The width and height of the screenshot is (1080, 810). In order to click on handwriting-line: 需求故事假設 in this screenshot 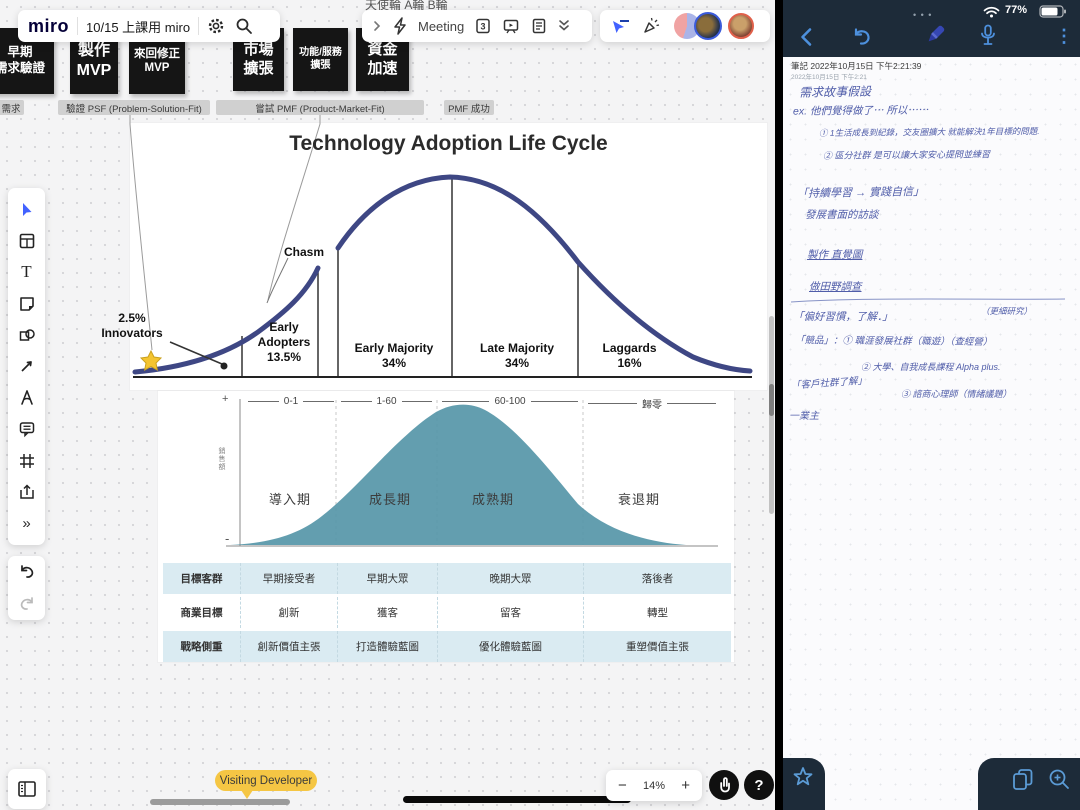, I will do `click(835, 92)`.